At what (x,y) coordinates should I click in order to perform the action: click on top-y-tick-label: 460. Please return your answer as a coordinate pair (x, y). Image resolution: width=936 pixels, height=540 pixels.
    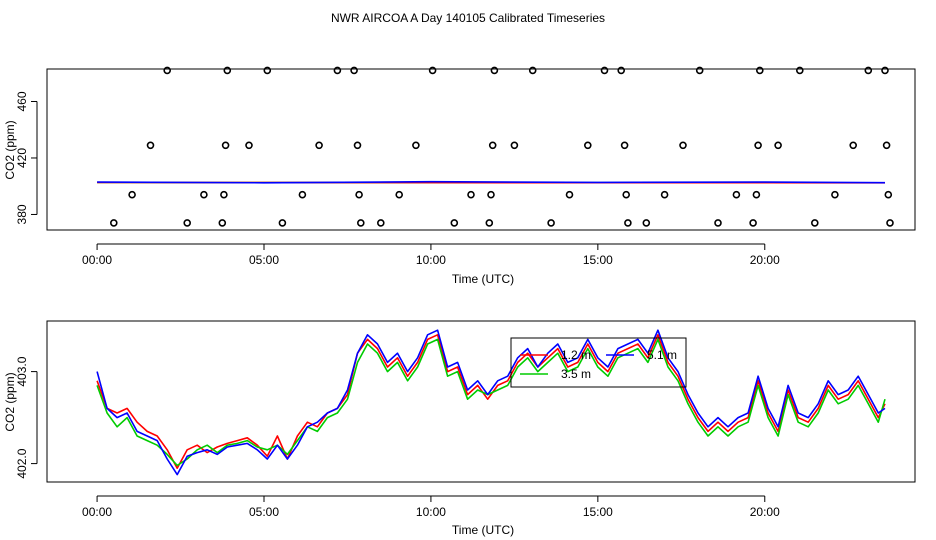
    Looking at the image, I should click on (22, 101).